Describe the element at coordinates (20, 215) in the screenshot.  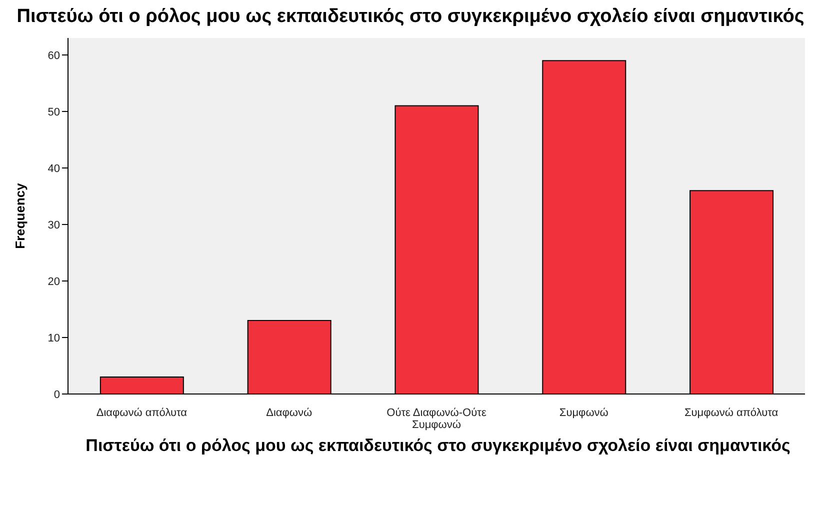
I see `y-axis-title: Frequency` at that location.